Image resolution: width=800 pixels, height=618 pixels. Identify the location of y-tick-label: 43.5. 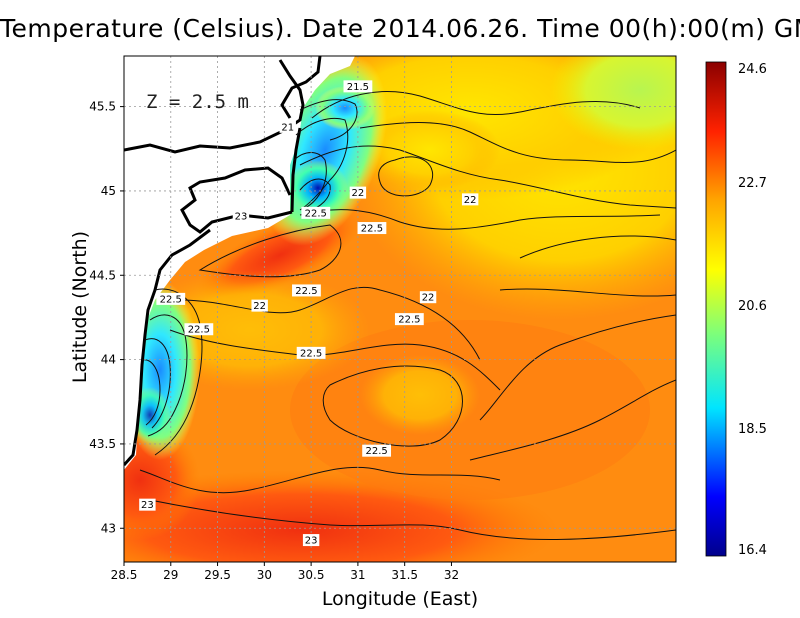
(102, 444).